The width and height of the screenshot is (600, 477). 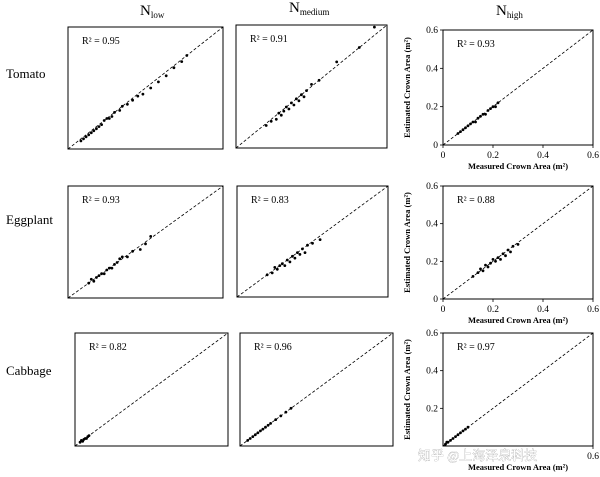 What do you see at coordinates (270, 200) in the screenshot?
I see `r-squared-label: R² = 0.83` at bounding box center [270, 200].